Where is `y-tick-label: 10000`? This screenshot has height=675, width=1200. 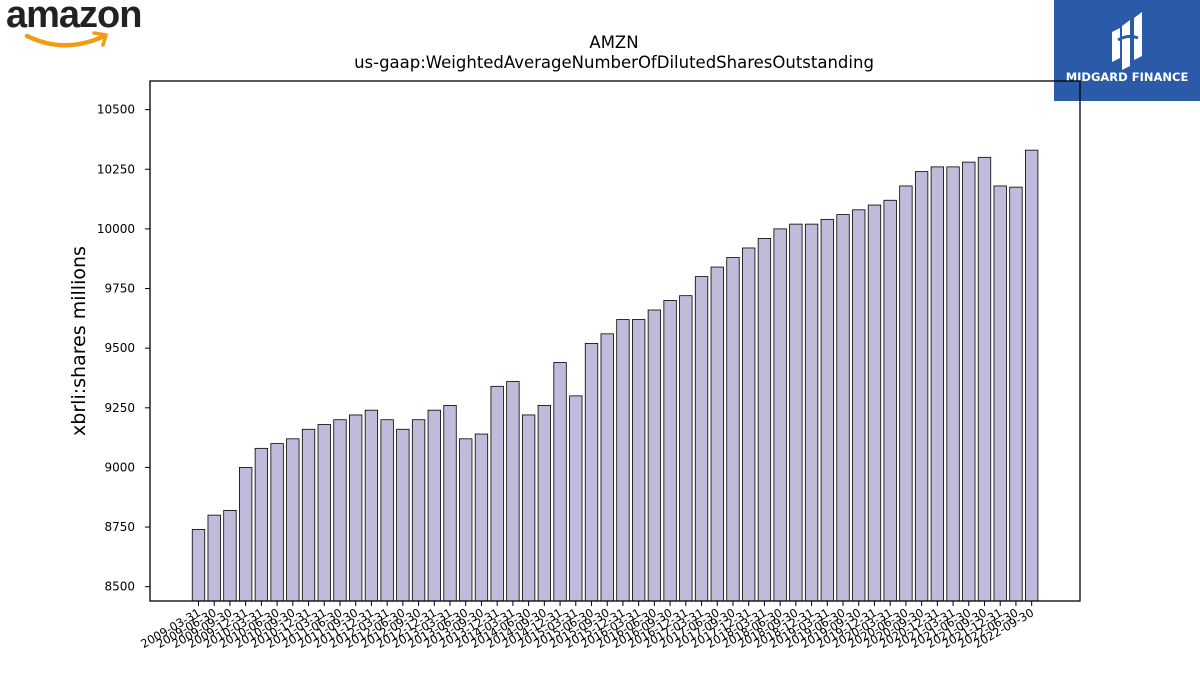
y-tick-label: 10000 is located at coordinates (116, 229).